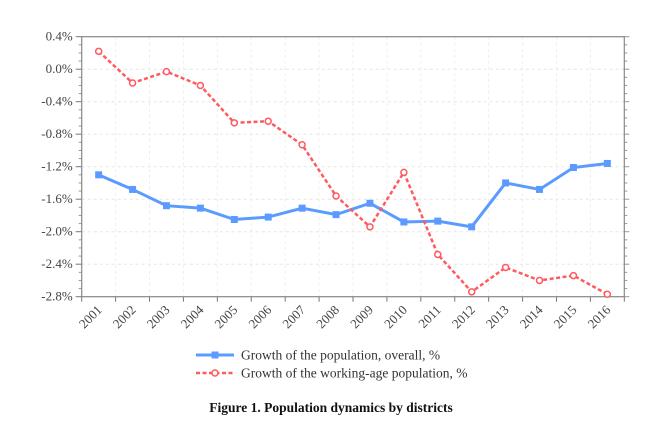 This screenshot has height=446, width=662. Describe the element at coordinates (90, 316) in the screenshot. I see `x-tick-label: 2001` at that location.